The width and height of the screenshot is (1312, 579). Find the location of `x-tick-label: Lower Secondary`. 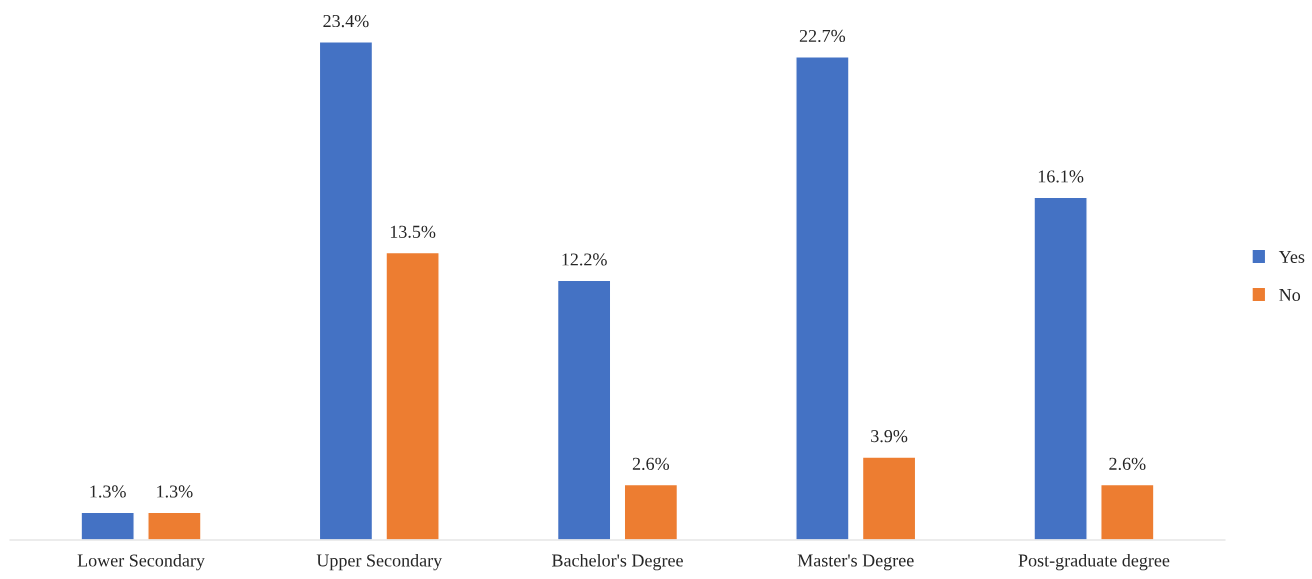

x-tick-label: Lower Secondary is located at coordinates (141, 562).